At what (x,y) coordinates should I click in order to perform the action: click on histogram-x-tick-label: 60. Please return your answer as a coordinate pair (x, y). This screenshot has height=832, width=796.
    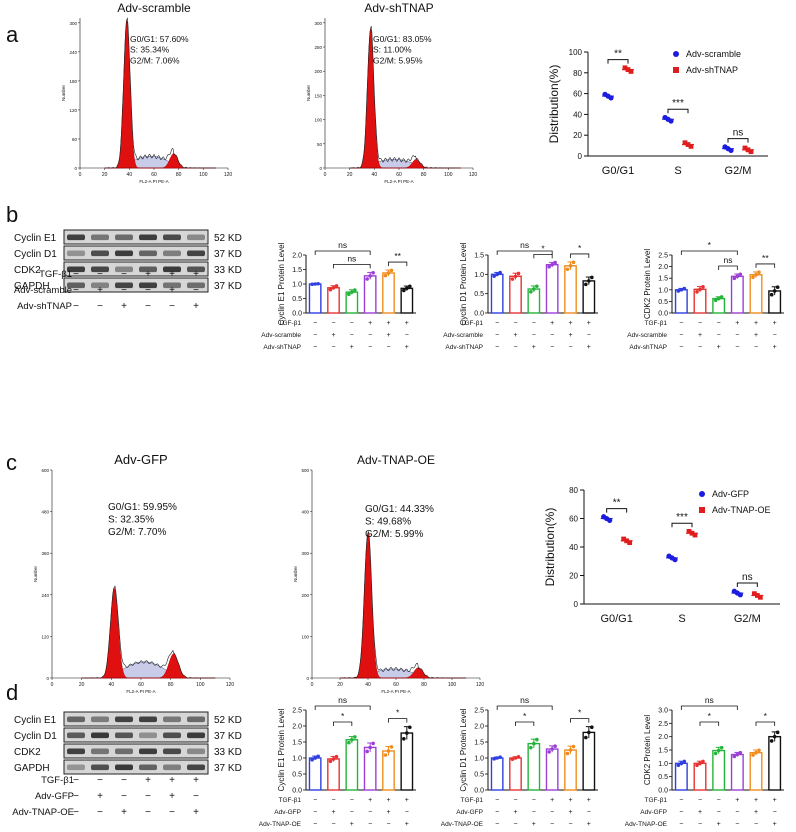
    Looking at the image, I should click on (154, 175).